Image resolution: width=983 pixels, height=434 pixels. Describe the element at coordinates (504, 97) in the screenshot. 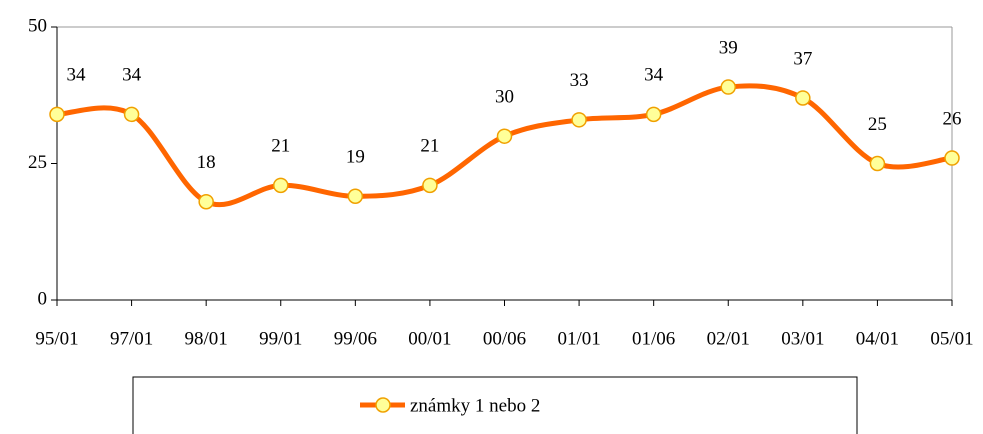

I see `data-label: 30` at that location.